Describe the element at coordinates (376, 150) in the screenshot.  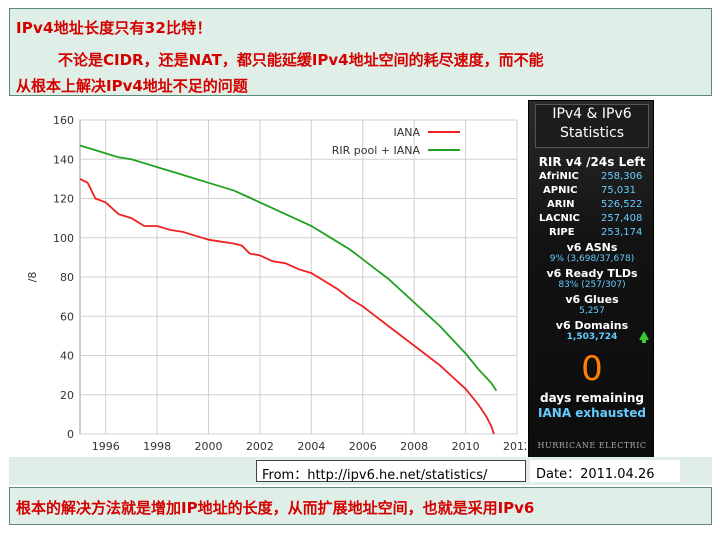
I see `legend-label: RIR pool + IANA` at that location.